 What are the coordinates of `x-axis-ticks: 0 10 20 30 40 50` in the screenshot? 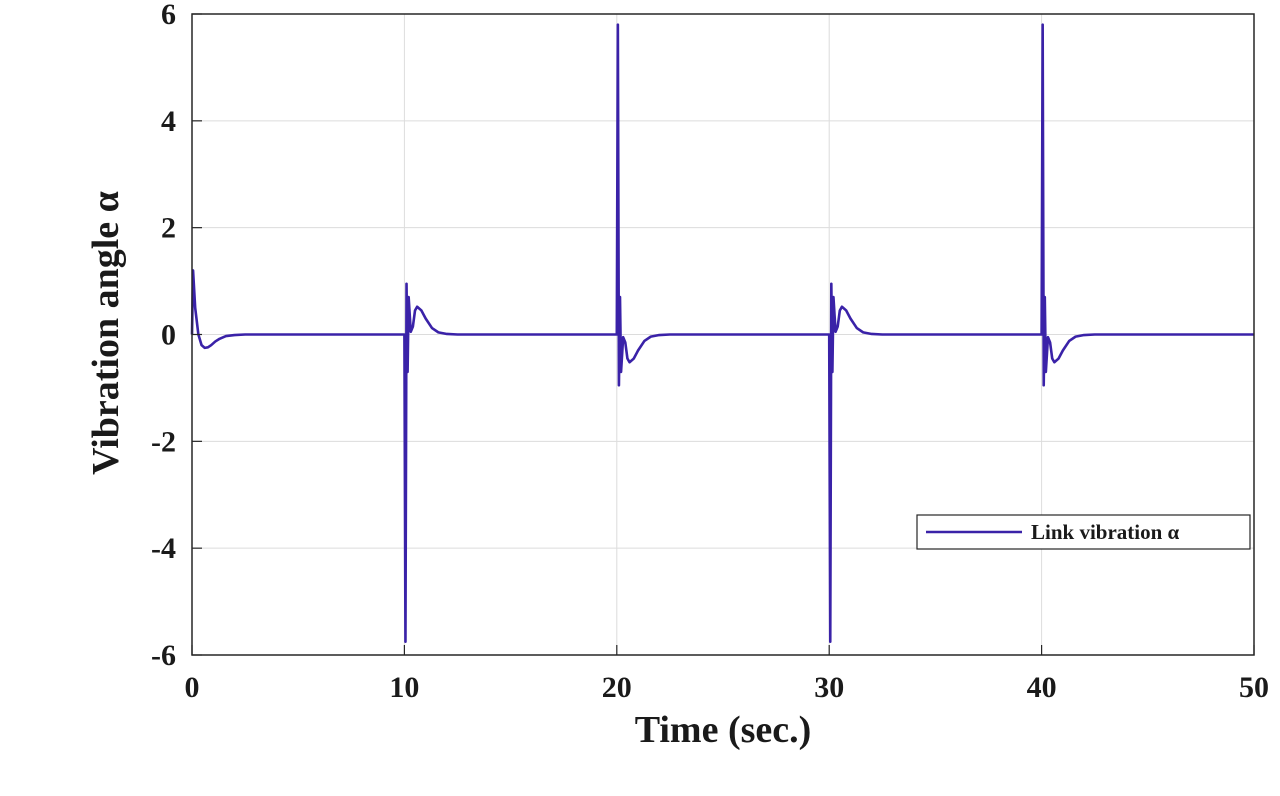 It's located at (727, 674).